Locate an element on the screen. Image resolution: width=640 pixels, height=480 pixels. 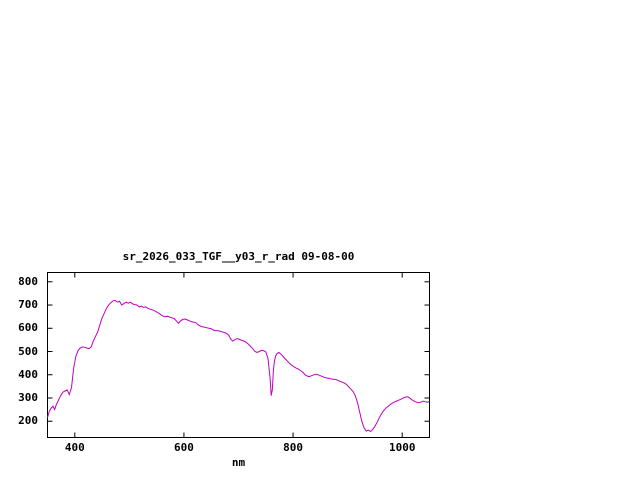
x-tick-label: 1000 is located at coordinates (402, 447).